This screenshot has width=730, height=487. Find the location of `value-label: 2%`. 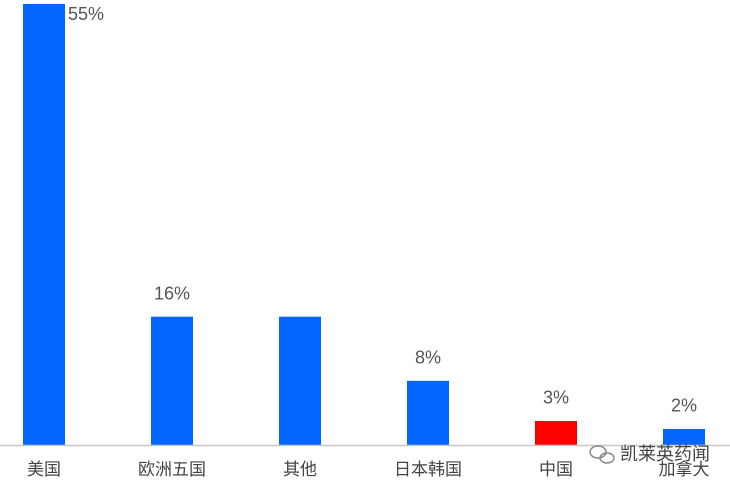

value-label: 2% is located at coordinates (684, 406).